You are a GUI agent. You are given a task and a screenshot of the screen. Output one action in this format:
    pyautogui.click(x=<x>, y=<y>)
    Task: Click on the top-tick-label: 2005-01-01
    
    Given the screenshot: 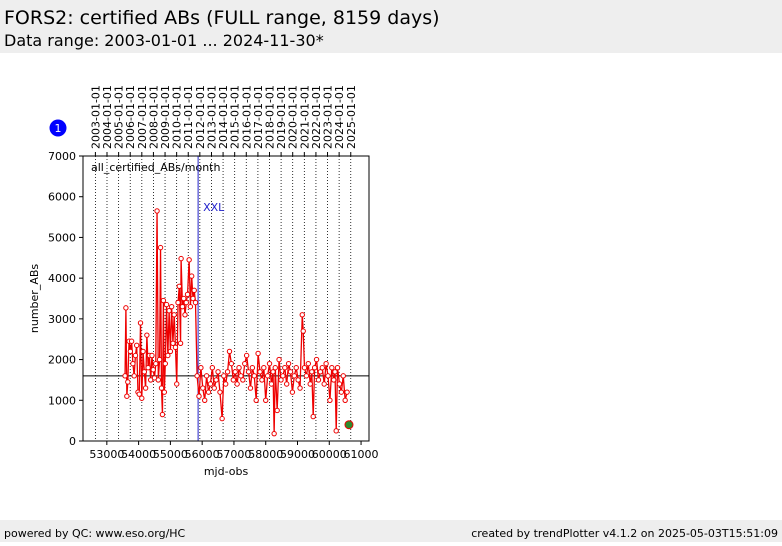 What is the action you would take?
    pyautogui.click(x=119, y=117)
    